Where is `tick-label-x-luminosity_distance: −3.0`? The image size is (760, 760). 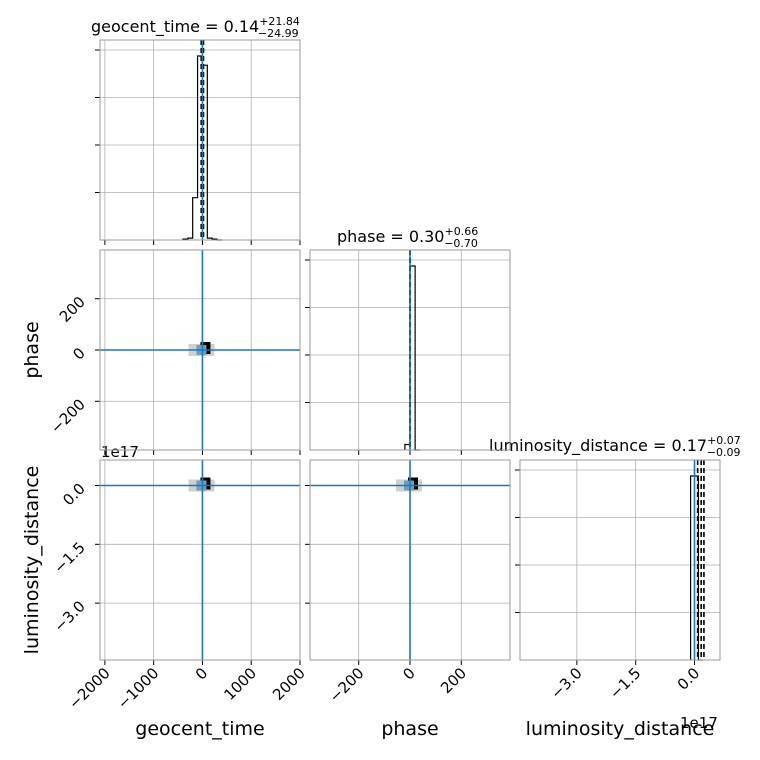 tick-label-x-luminosity_distance: −3.0 is located at coordinates (566, 683).